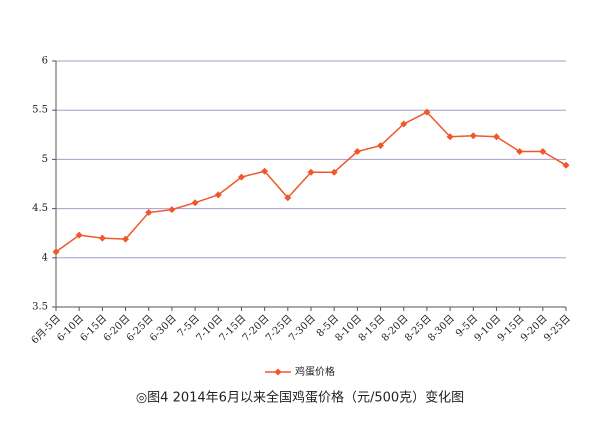 The width and height of the screenshot is (615, 440). Describe the element at coordinates (441, 328) in the screenshot. I see `x-tick-label: 8-30日` at that location.